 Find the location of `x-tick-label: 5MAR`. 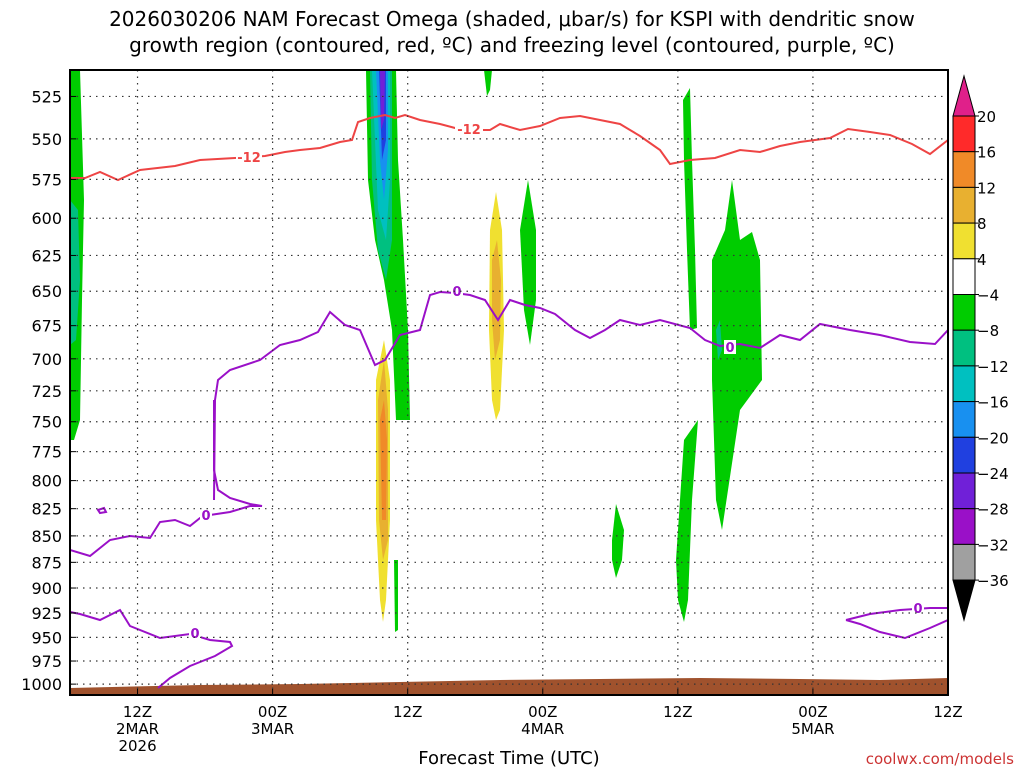

x-tick-label: 5MAR is located at coordinates (812, 729).